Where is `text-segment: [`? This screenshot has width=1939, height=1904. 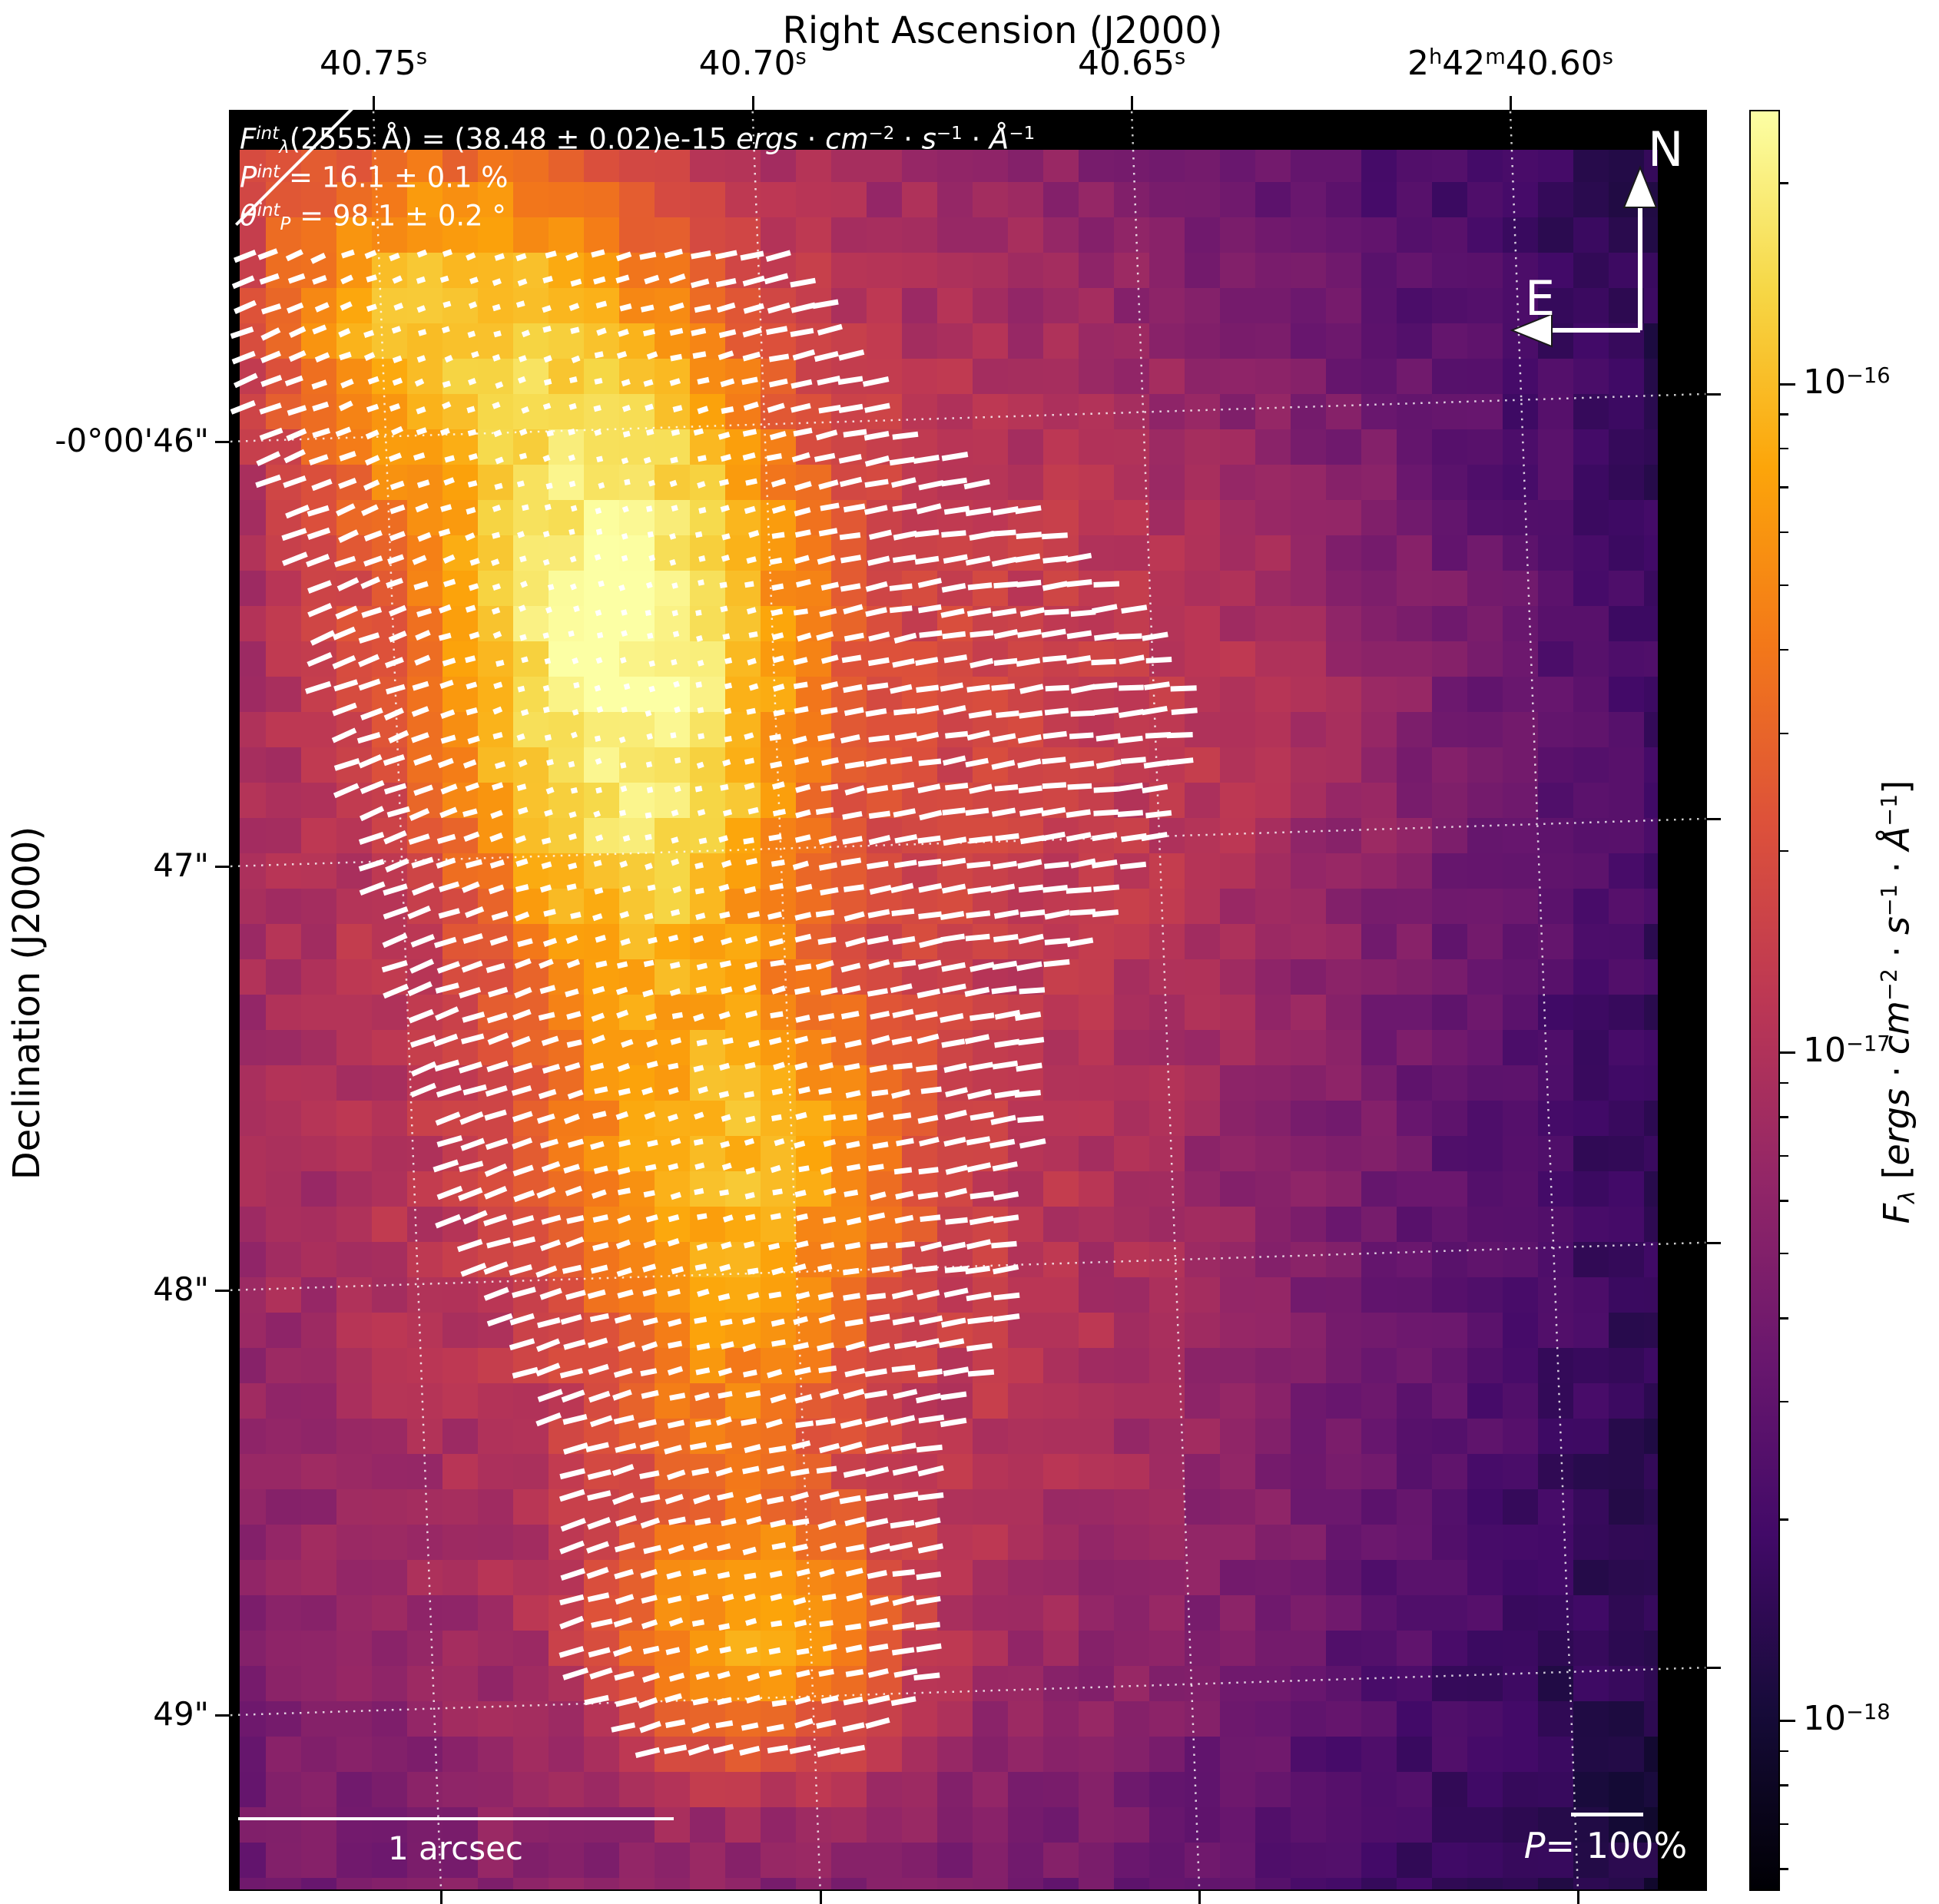 text-segment: [ is located at coordinates (1896, 1178).